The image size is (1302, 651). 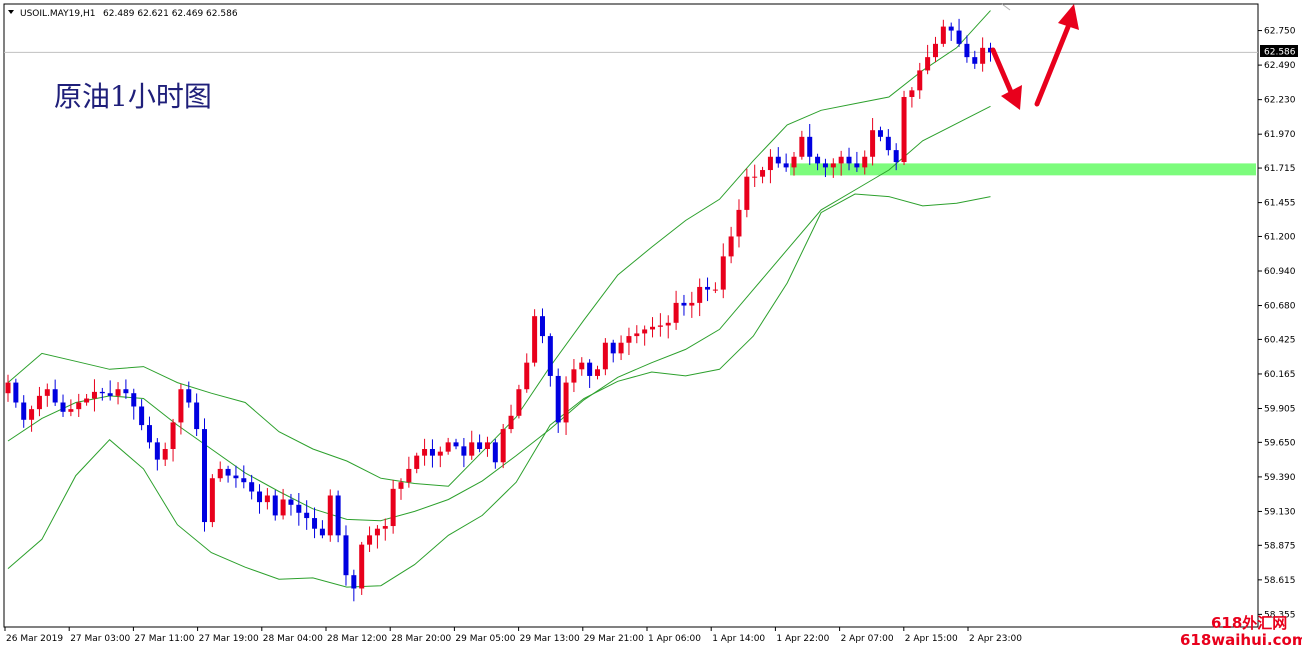 What do you see at coordinates (1280, 135) in the screenshot?
I see `y-tick-label: 61.970` at bounding box center [1280, 135].